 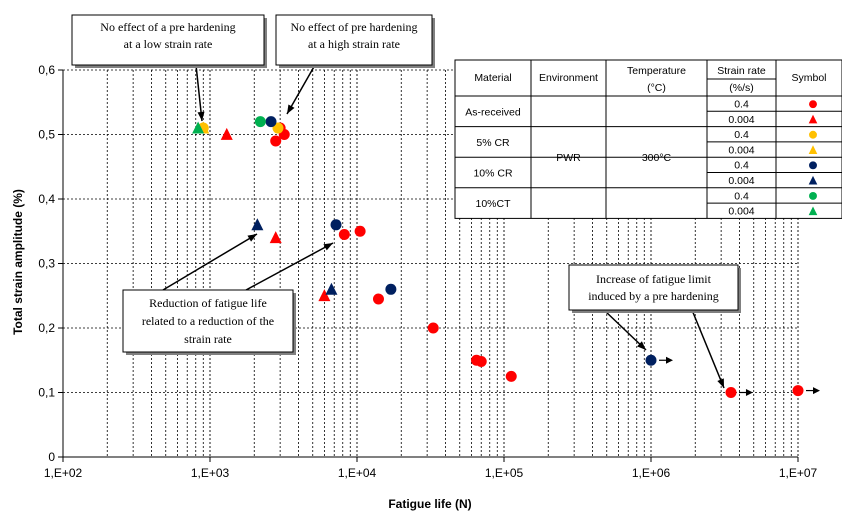 I want to click on header-strain-rate-unit: (%/s), so click(x=741, y=88).